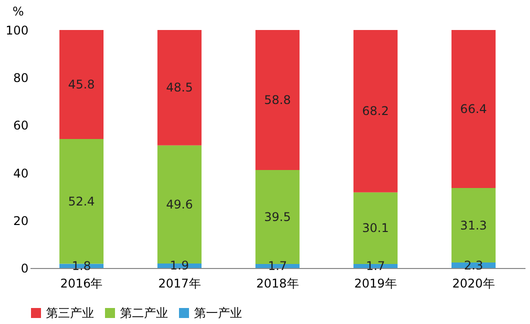 This screenshot has height=324, width=530. What do you see at coordinates (144, 313) in the screenshot?
I see `legend-label: 第二产业` at bounding box center [144, 313].